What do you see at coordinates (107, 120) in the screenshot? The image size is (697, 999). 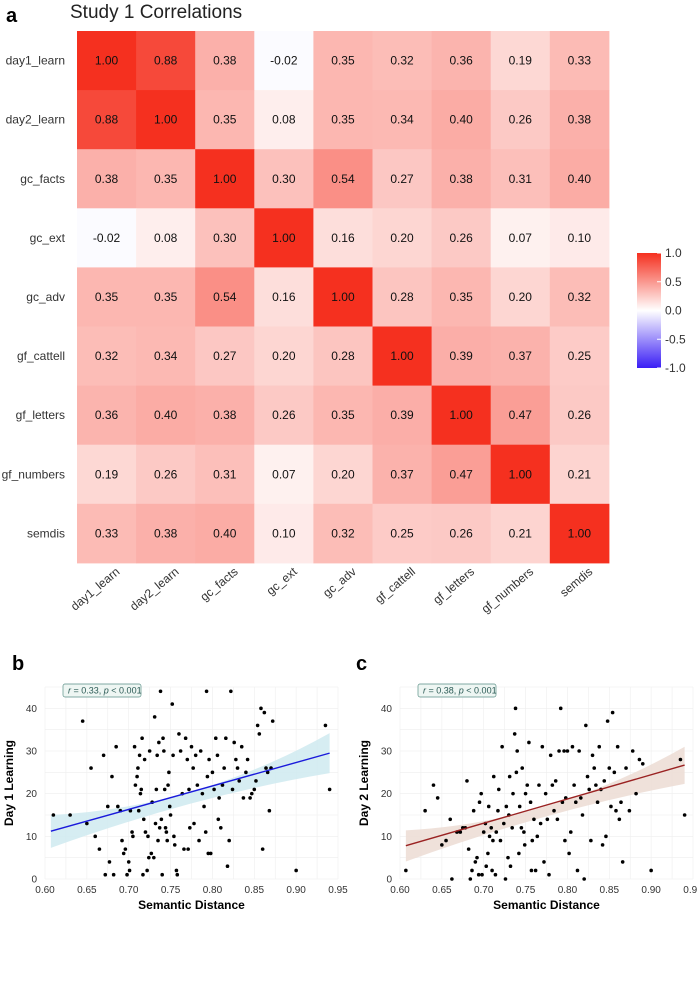 I see `cell-value: 0.88` at bounding box center [107, 120].